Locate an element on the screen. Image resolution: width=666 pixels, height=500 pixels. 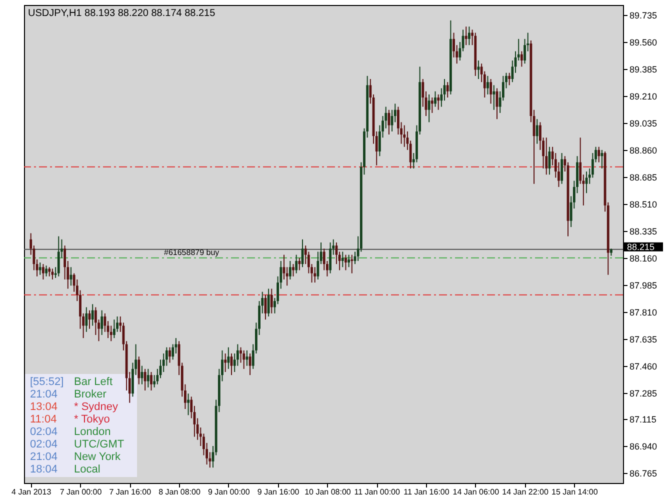
x-tick-label: 9 Jan 16:00 is located at coordinates (278, 492).